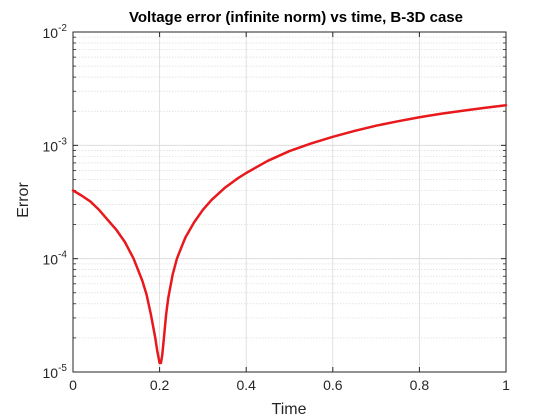 This screenshot has height=420, width=560. What do you see at coordinates (55, 32) in the screenshot?
I see `y-tick-label: 10⁻²` at bounding box center [55, 32].